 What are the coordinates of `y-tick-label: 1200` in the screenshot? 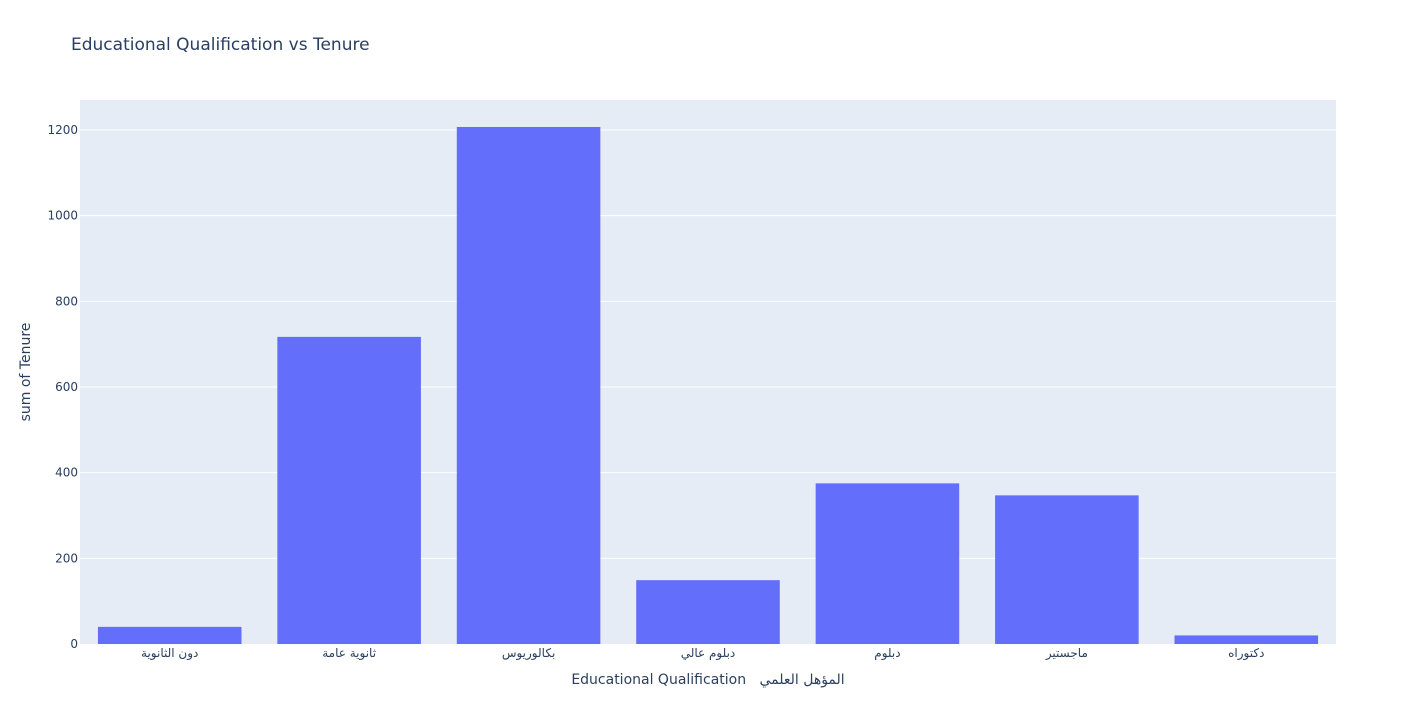 It's located at (62, 130).